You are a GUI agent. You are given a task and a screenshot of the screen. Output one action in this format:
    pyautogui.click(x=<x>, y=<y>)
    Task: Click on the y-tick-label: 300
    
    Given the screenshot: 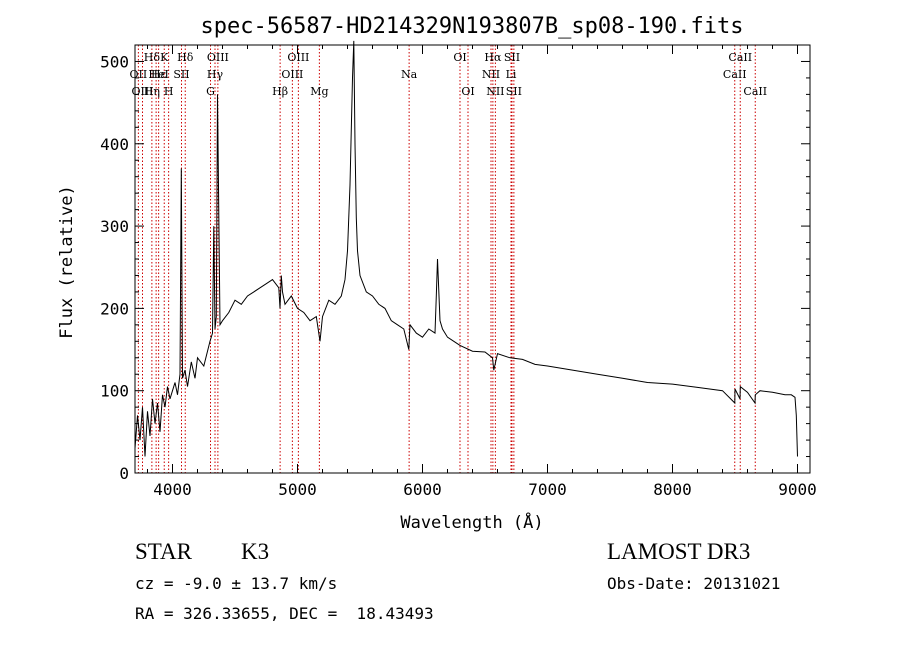 What is the action you would take?
    pyautogui.click(x=114, y=226)
    